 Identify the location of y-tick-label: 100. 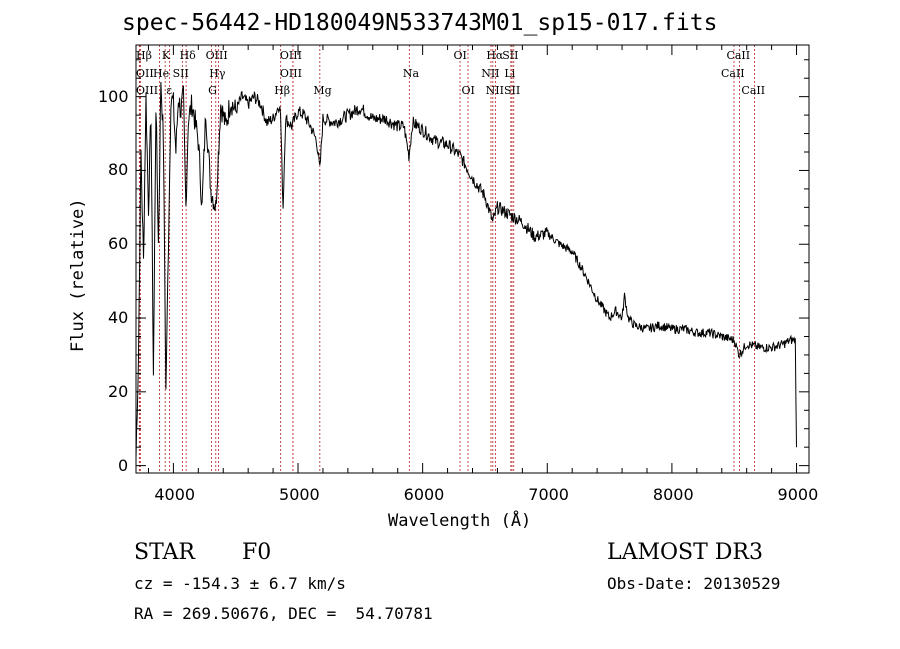
(113, 96).